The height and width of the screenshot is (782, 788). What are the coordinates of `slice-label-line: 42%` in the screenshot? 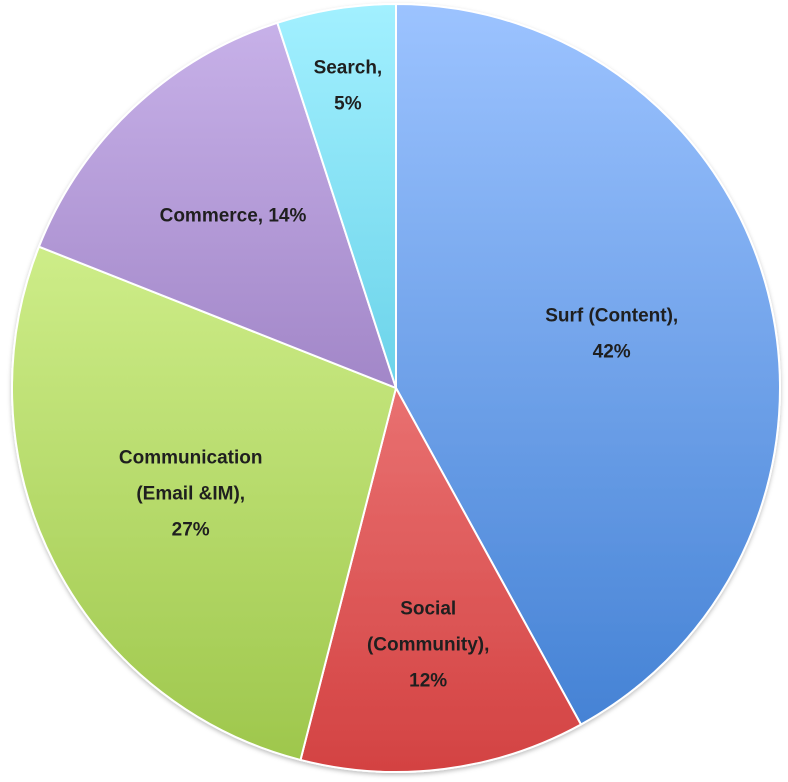 It's located at (612, 352).